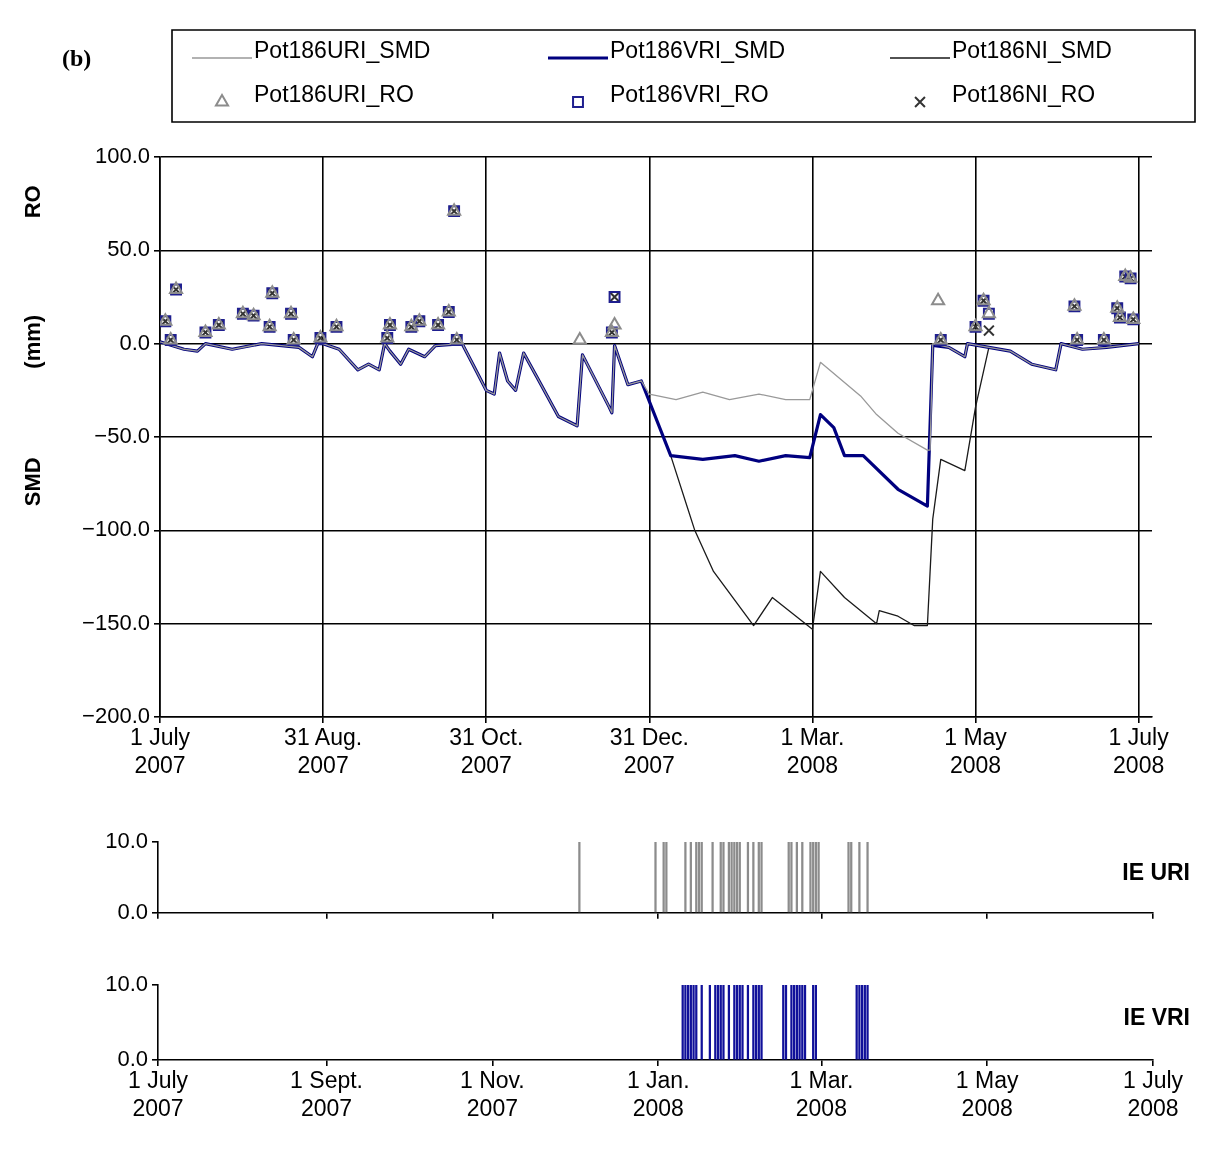 Image resolution: width=1226 pixels, height=1161 pixels. What do you see at coordinates (649, 751) in the screenshot?
I see `x-tick-label: 31 Dec. 2007` at bounding box center [649, 751].